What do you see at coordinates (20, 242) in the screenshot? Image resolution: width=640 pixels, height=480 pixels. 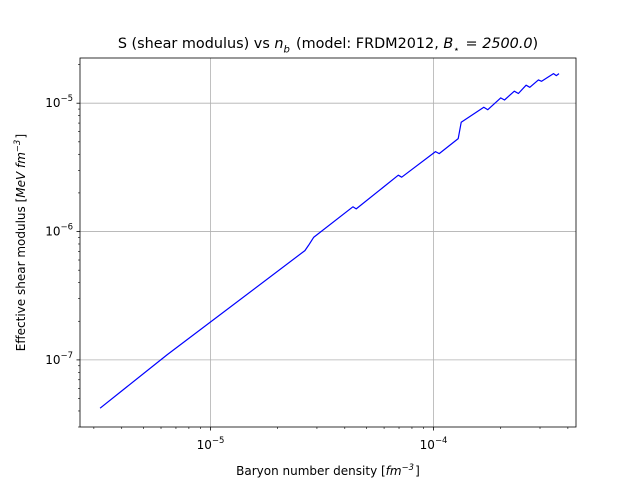 I see `y-axis-label: Effective shear modulus [MeV fm−3 ]` at bounding box center [20, 242].